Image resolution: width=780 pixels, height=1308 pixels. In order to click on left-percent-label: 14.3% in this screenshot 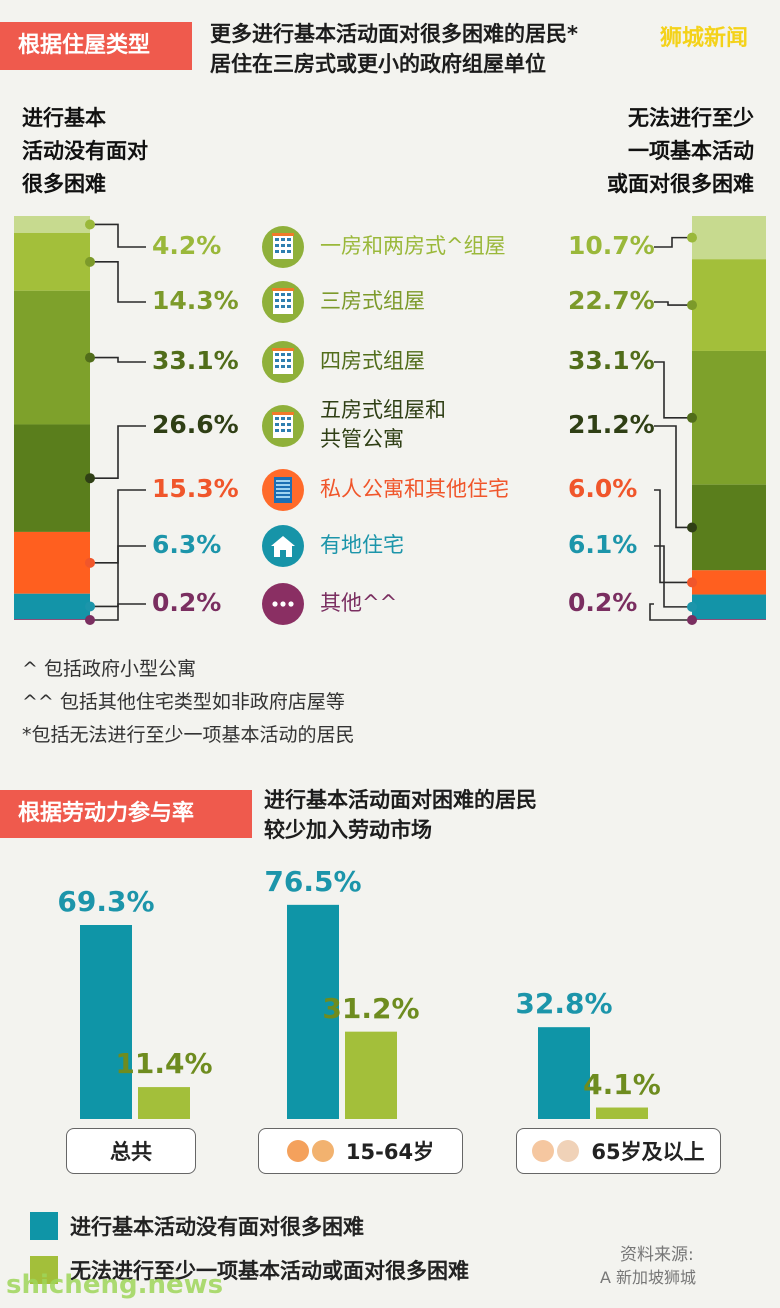, I will do `click(195, 300)`.